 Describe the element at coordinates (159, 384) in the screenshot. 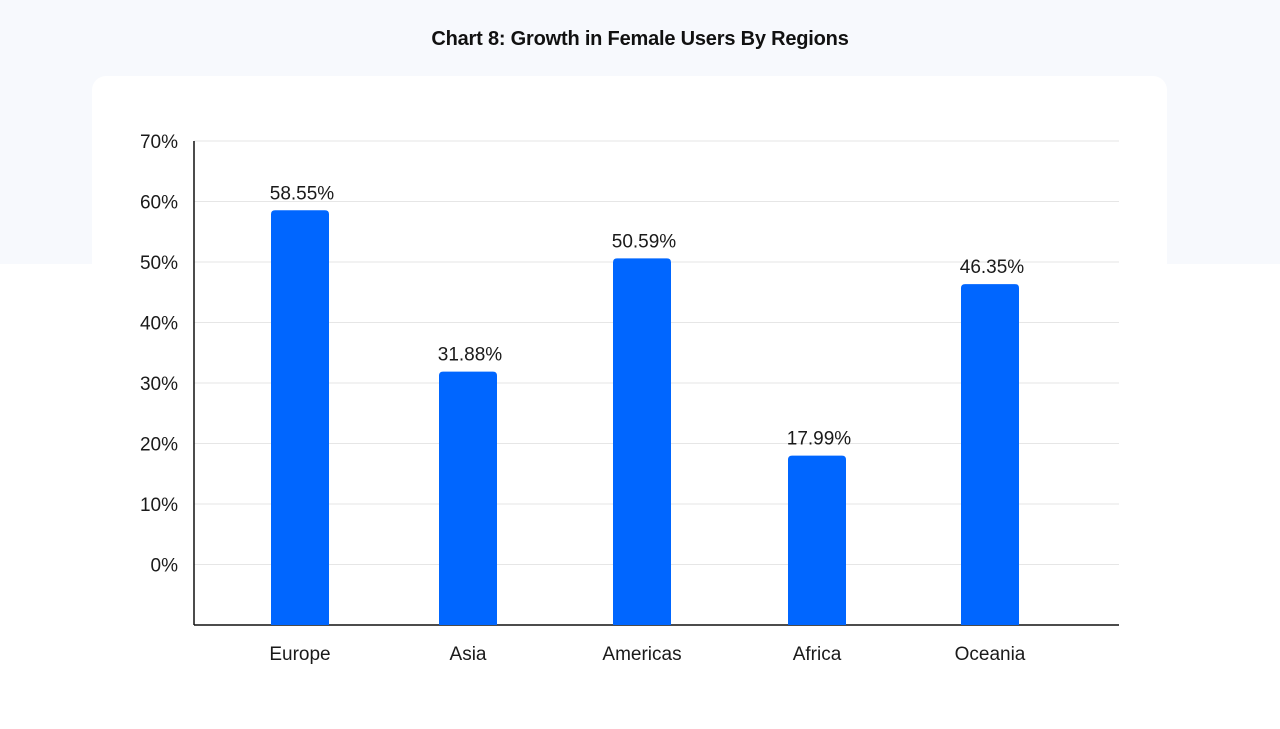

I see `y-tick-label: 30%` at that location.